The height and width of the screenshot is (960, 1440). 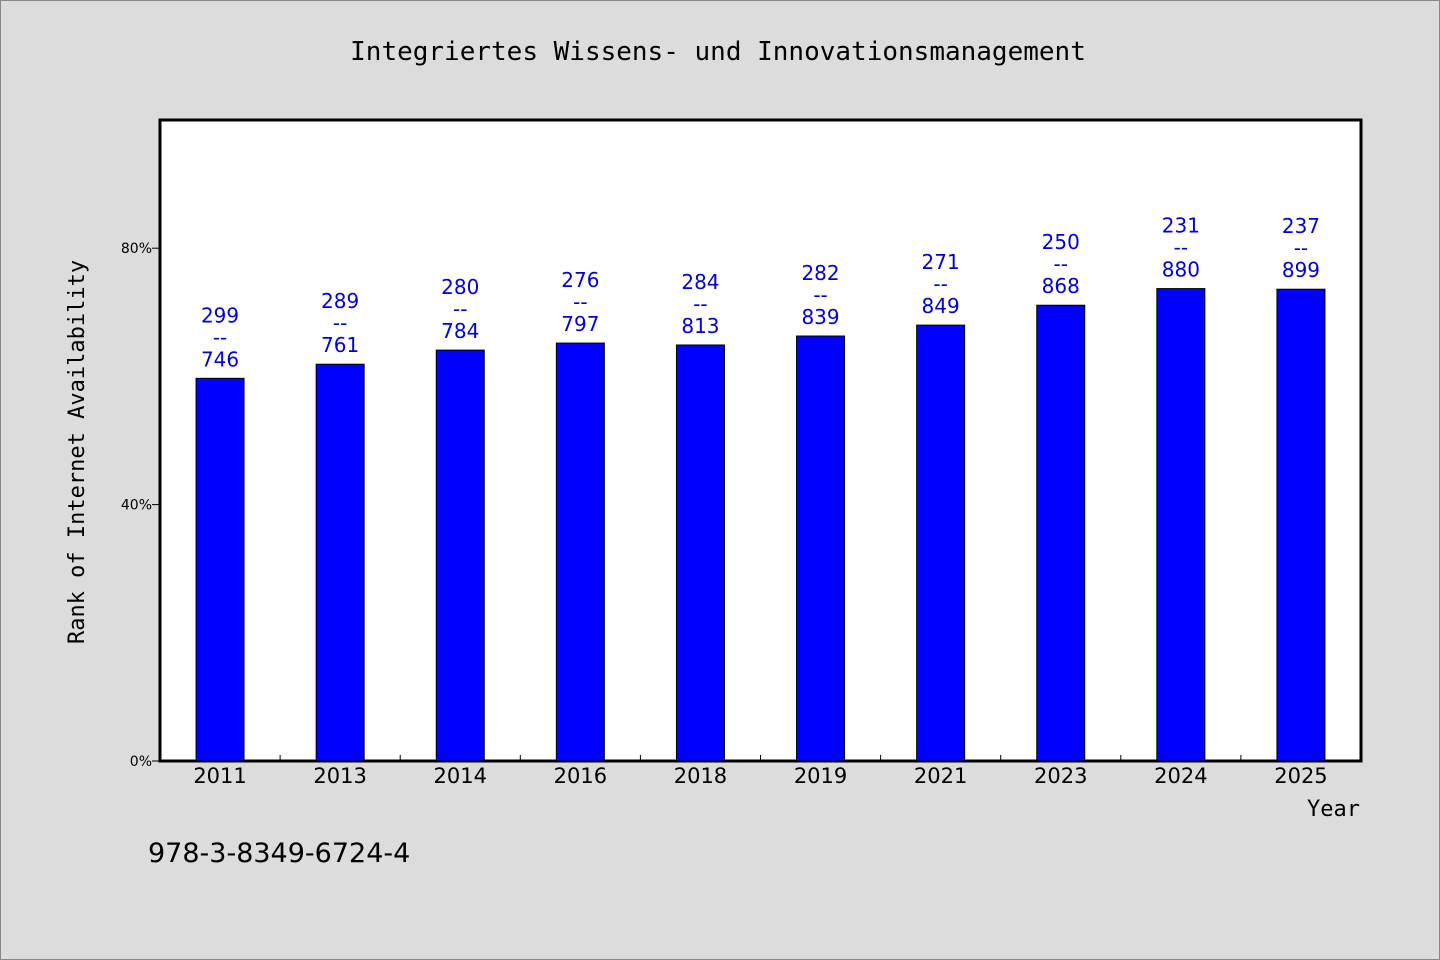 I want to click on data-label-2011-line-2: --, so click(x=220, y=337).